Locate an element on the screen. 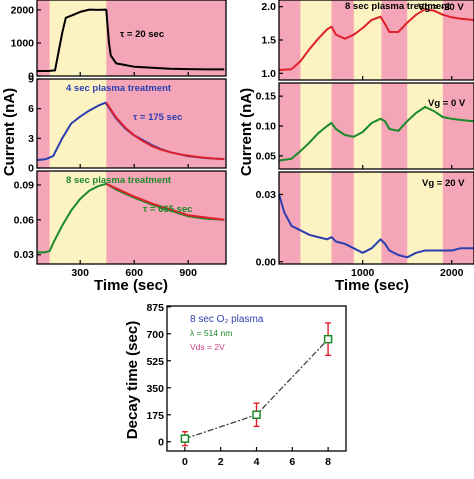 This screenshot has width=474, height=479. decay-legend-line-1: λ = 514 nm is located at coordinates (211, 333).